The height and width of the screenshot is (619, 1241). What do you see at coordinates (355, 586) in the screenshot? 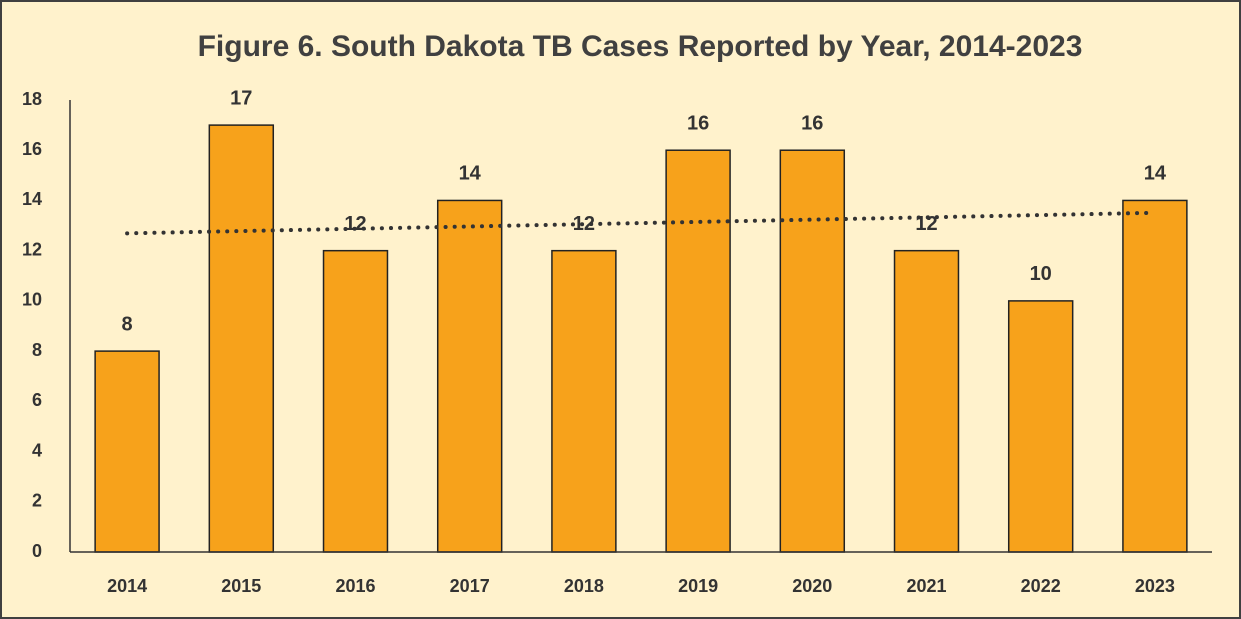
I see `x-tick-label: 2016` at bounding box center [355, 586].